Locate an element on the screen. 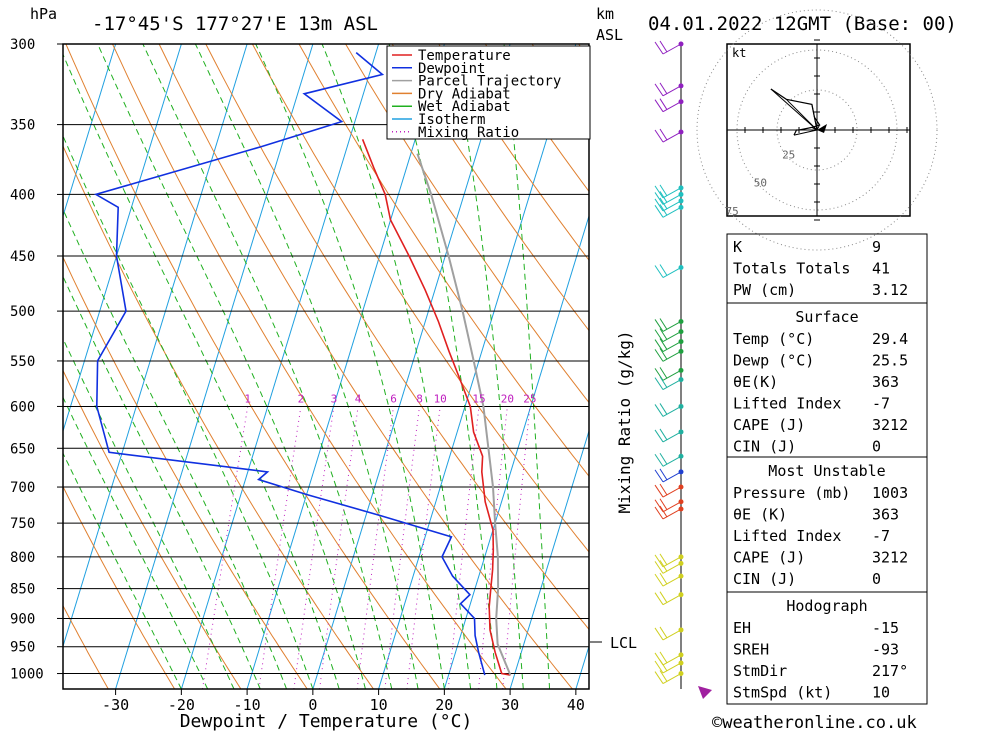  mixing-ratio-label: 15 is located at coordinates (478, 398).